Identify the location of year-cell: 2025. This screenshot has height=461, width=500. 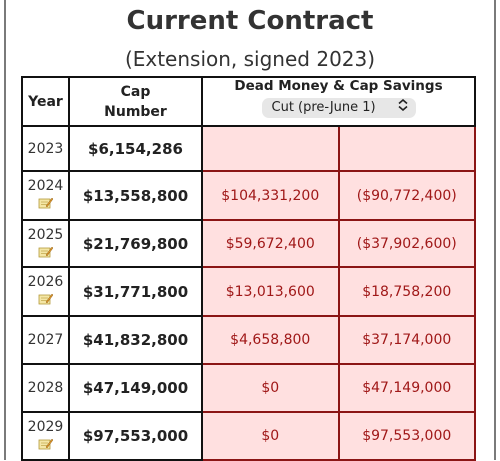
(45, 243).